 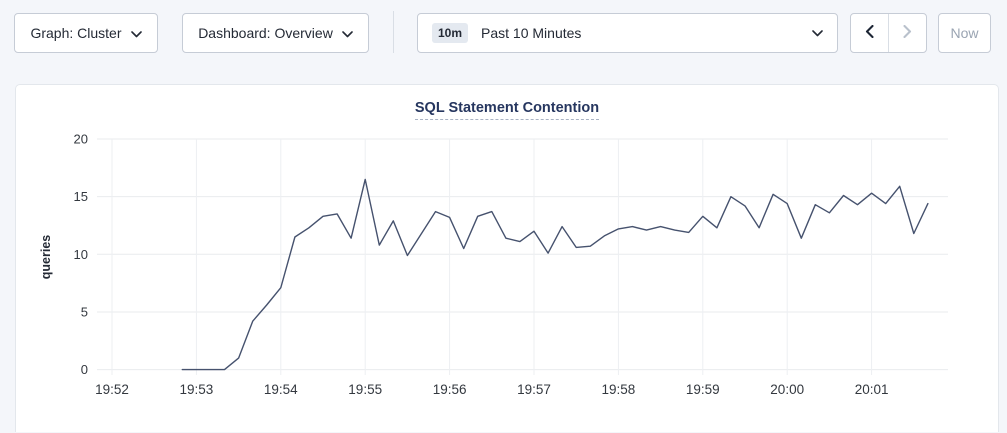 What do you see at coordinates (450, 389) in the screenshot?
I see `x-tick-label: 19:56` at bounding box center [450, 389].